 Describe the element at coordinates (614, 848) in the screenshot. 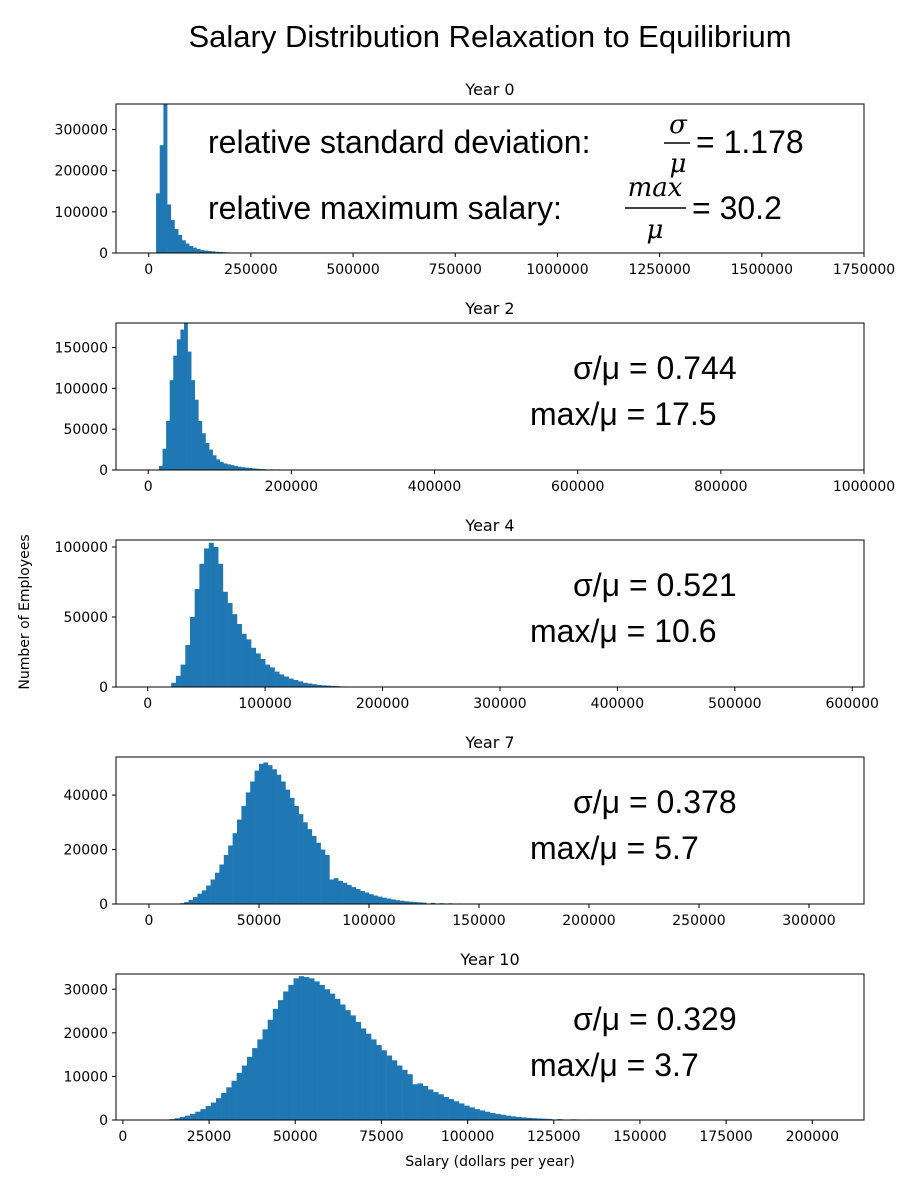

I see `annotation-max: max/μ = 5.7` at that location.